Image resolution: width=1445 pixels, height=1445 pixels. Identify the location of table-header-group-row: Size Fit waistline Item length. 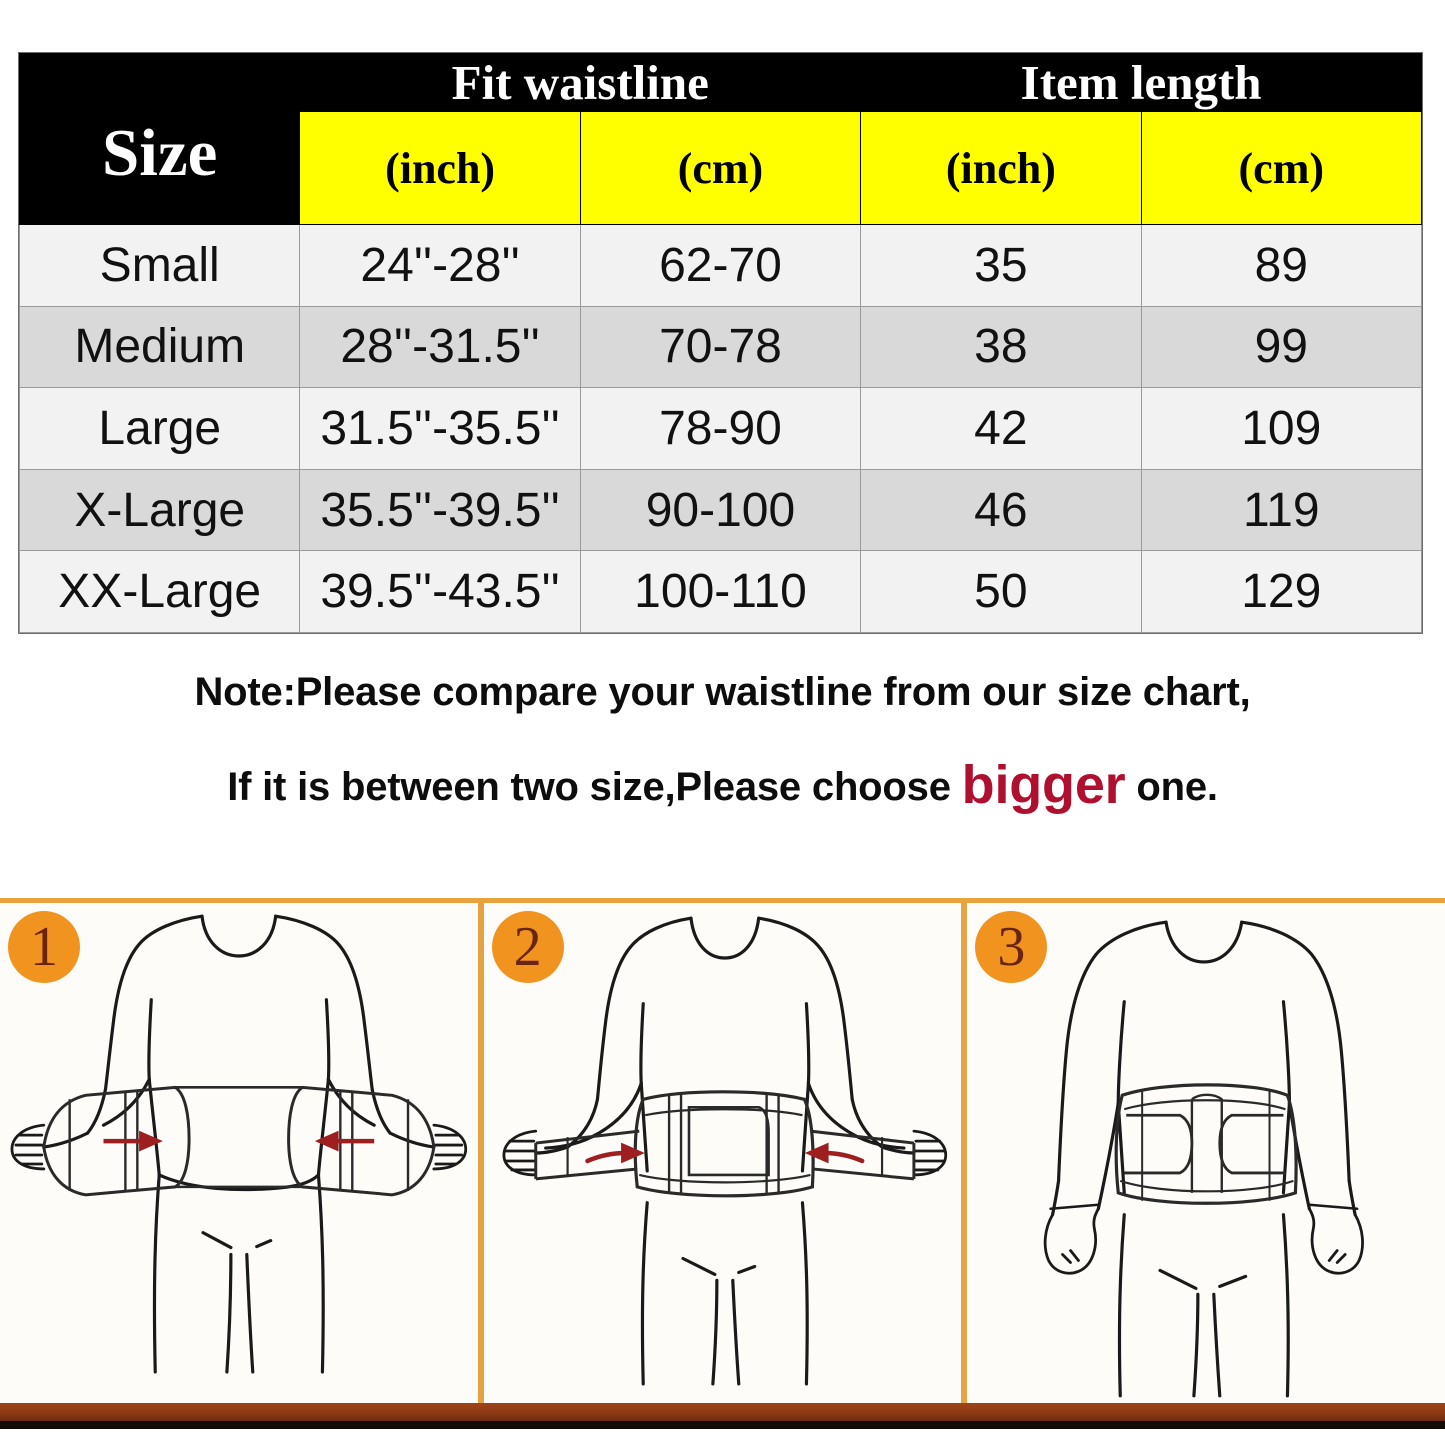
(720, 139).